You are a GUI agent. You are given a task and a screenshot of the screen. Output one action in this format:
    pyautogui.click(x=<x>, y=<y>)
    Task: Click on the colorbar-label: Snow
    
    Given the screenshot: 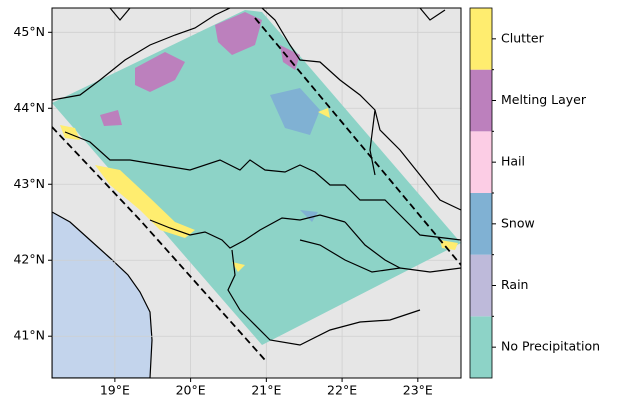 What is the action you would take?
    pyautogui.click(x=518, y=222)
    